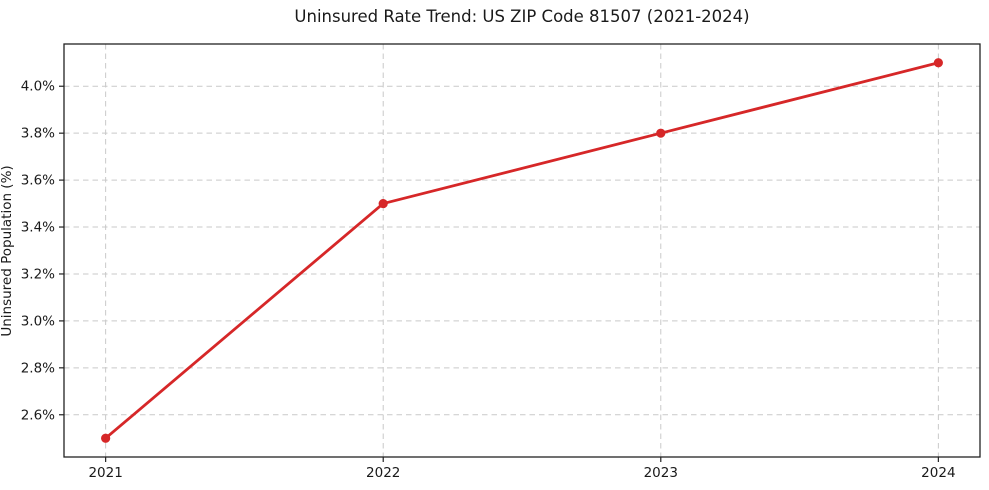  I want to click on y-tick-label: 3.6%, so click(38, 181).